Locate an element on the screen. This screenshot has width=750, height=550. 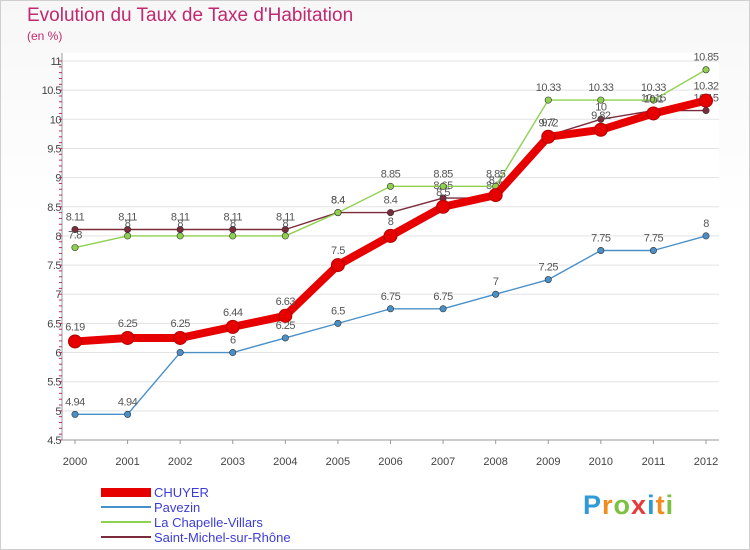
logo-letter: t is located at coordinates (660, 505).